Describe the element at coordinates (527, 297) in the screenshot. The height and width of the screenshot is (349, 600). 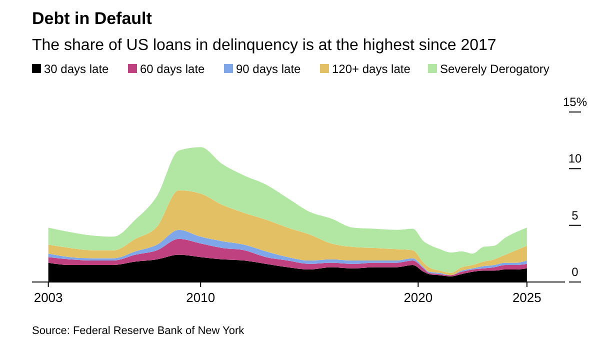
I see `x-tick-label: 2025` at that location.